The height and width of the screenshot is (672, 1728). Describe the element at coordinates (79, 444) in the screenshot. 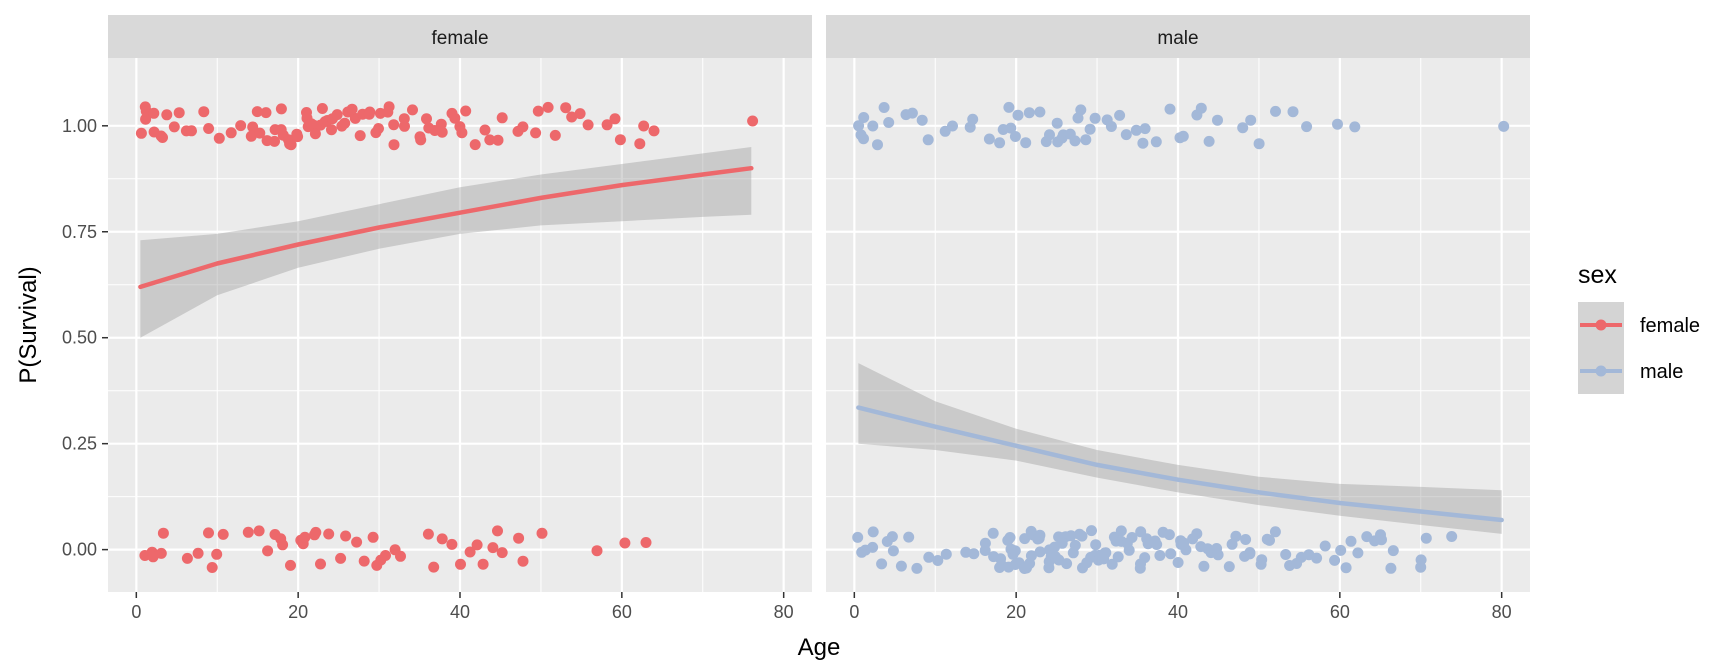

I see `y-tick-label: 0.25` at that location.